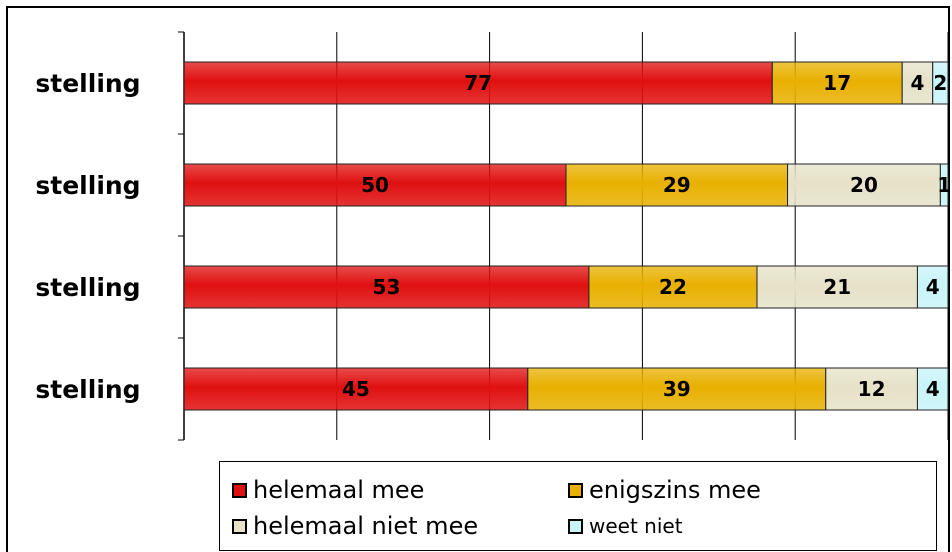 The height and width of the screenshot is (552, 952). I want to click on legend-item: helemaal niet mee, so click(355, 526).